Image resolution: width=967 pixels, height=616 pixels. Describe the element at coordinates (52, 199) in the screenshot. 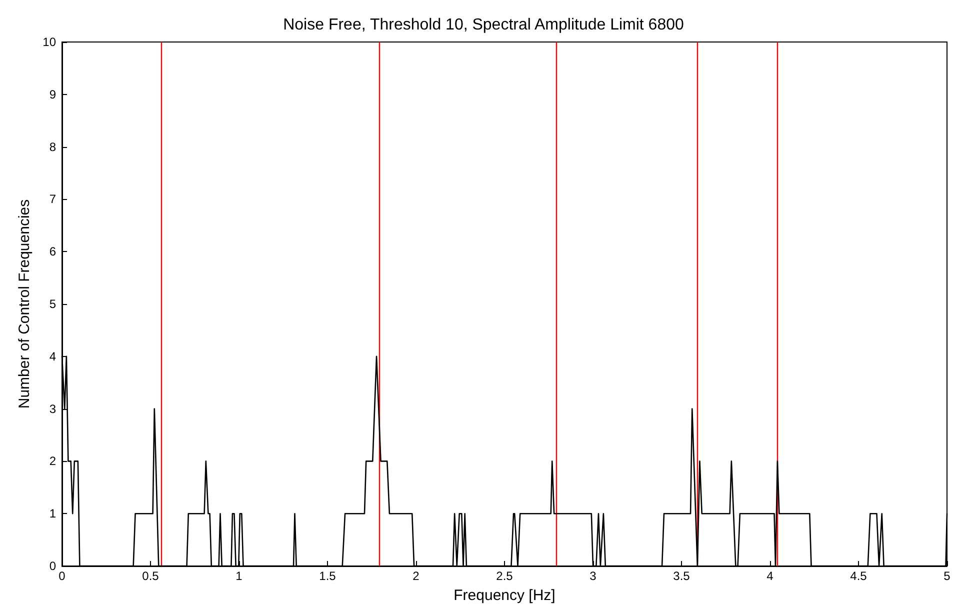

I see `y-tick-label: 7` at that location.